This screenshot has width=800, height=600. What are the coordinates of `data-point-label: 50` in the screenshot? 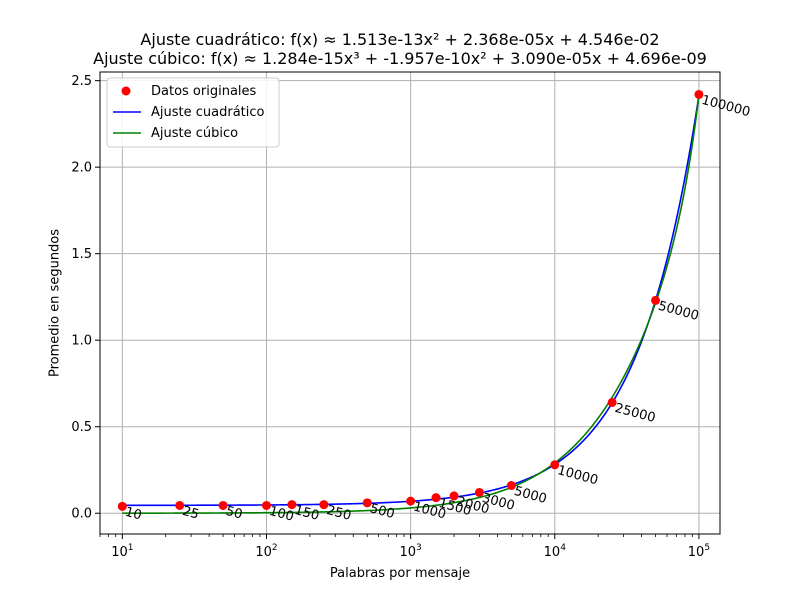 It's located at (234, 513).